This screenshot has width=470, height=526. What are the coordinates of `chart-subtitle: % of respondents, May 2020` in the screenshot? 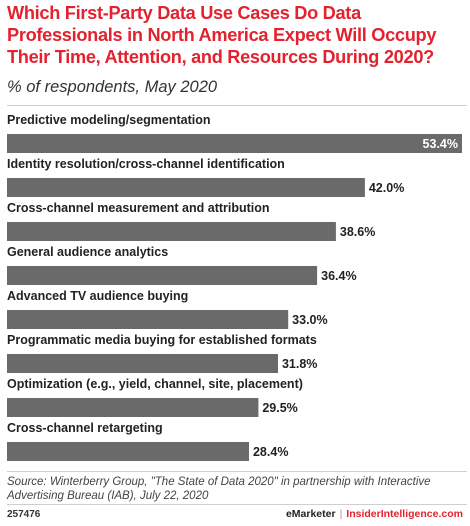 It's located at (112, 87).